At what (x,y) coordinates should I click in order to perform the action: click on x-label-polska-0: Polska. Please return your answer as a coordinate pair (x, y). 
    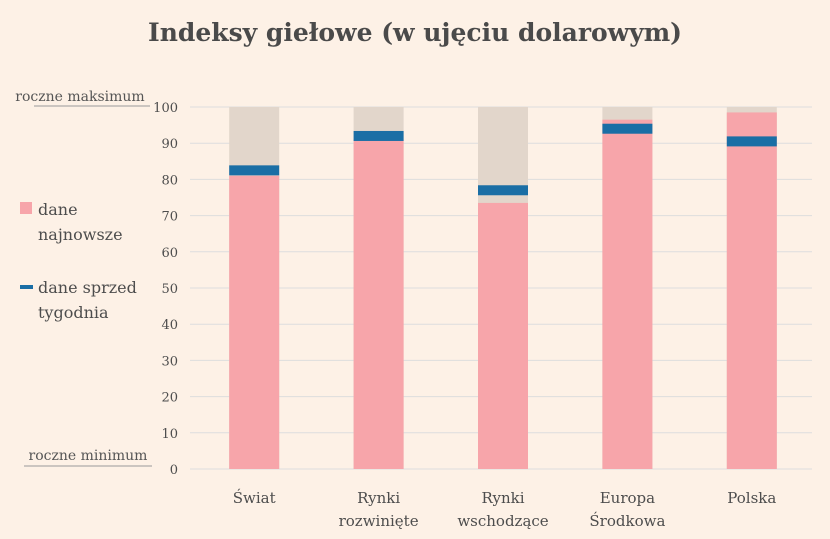
    Looking at the image, I should click on (751, 498).